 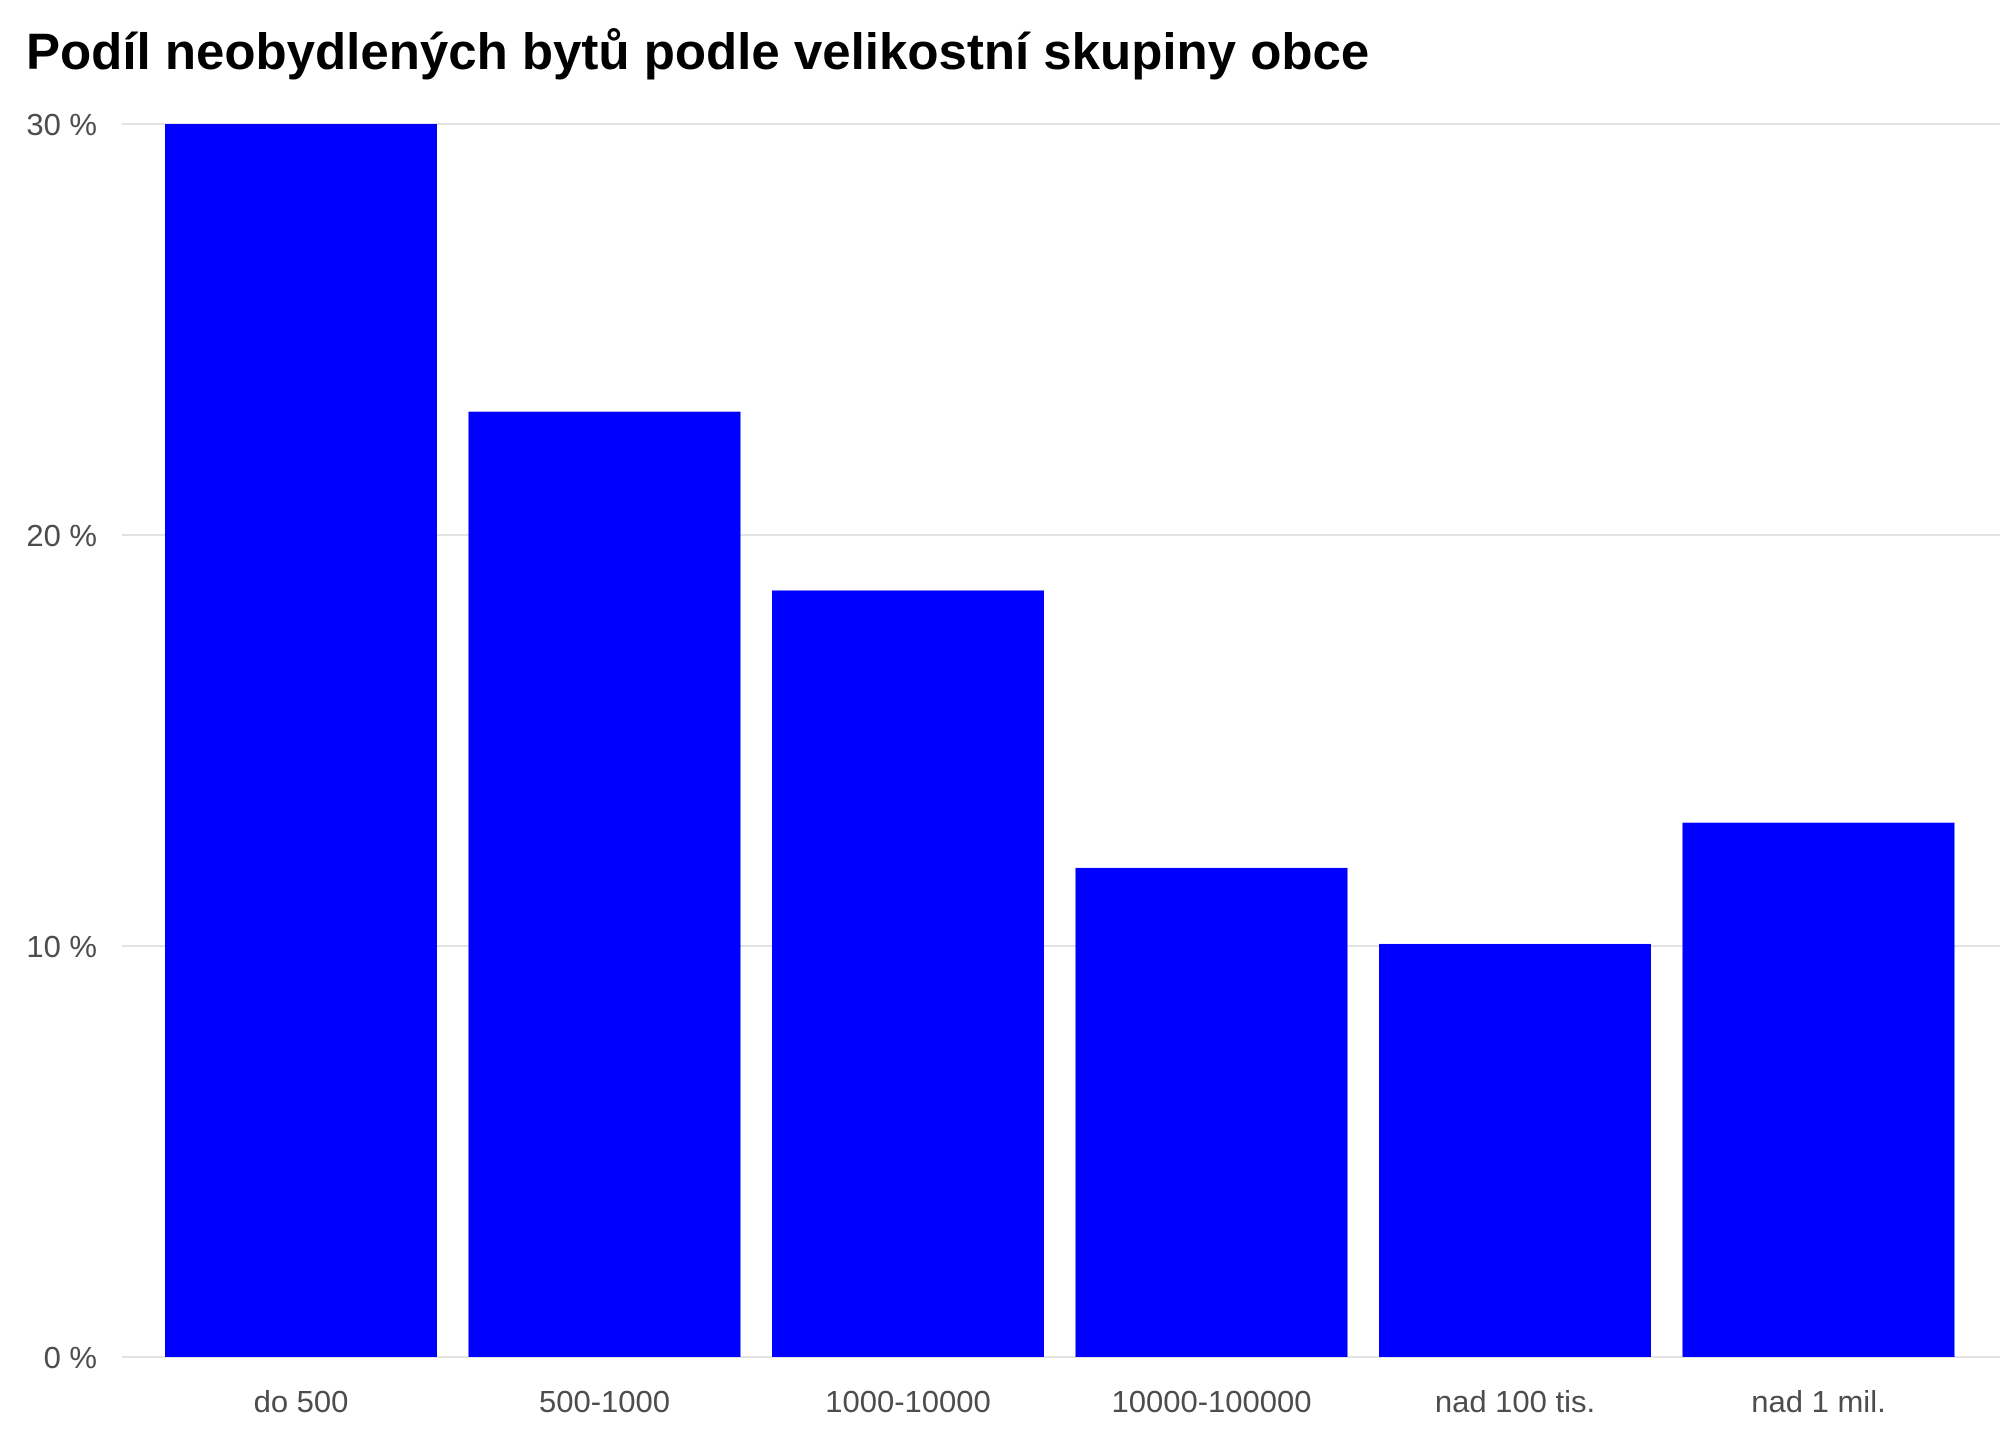 I want to click on x-tick-label: nad 100 tis., so click(x=1515, y=1401).